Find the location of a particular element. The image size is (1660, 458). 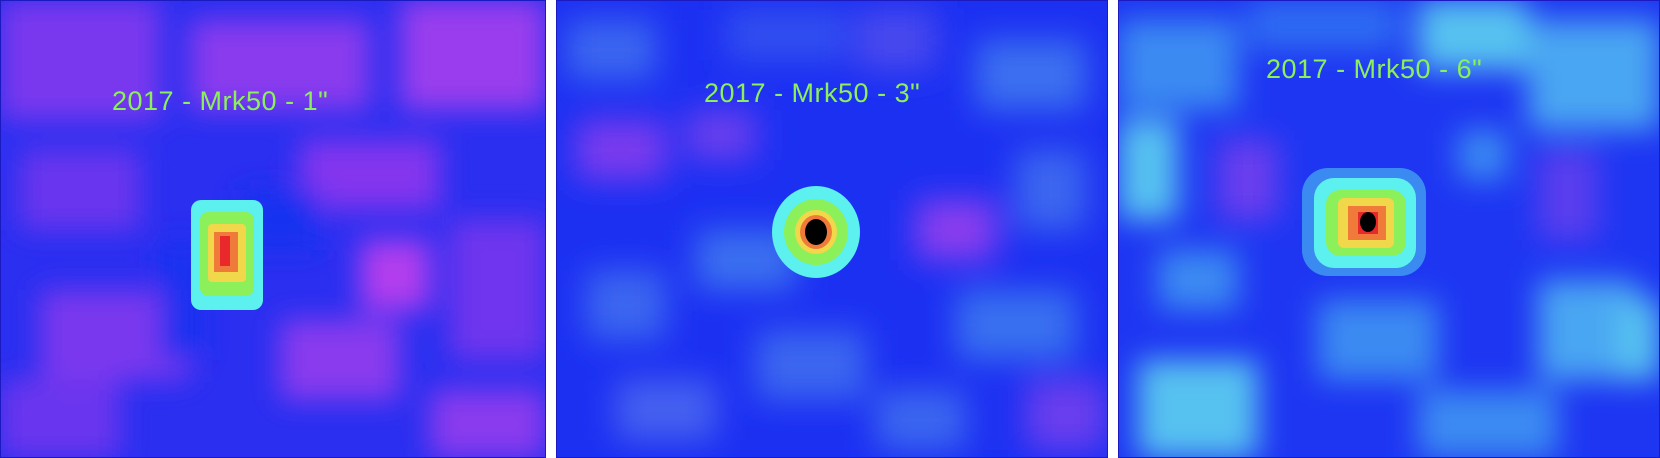

panel-label-3: 2017 - Mrk50 - 6" is located at coordinates (1374, 69).